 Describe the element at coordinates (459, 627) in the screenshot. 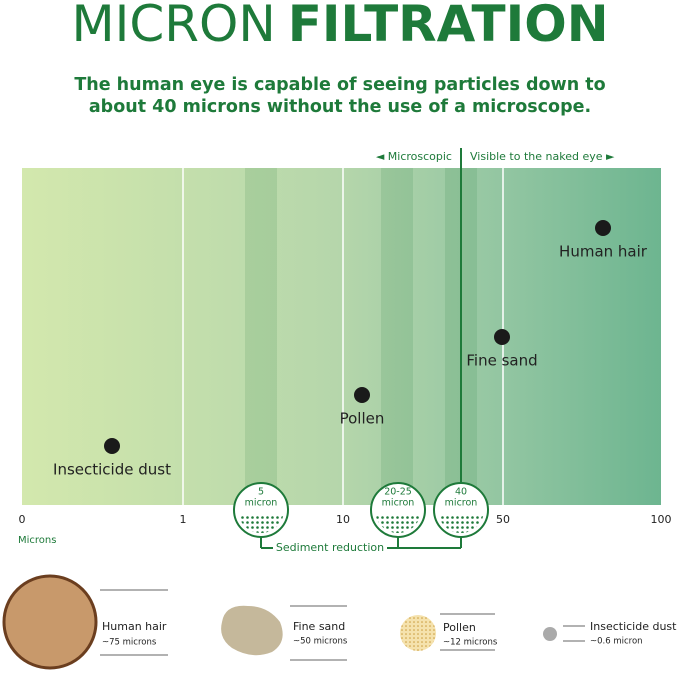

I see `legend-name: Pollen` at that location.